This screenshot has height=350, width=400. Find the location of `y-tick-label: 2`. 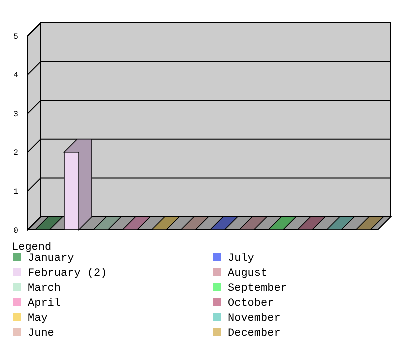

y-tick-label: 2 is located at coordinates (16, 153).